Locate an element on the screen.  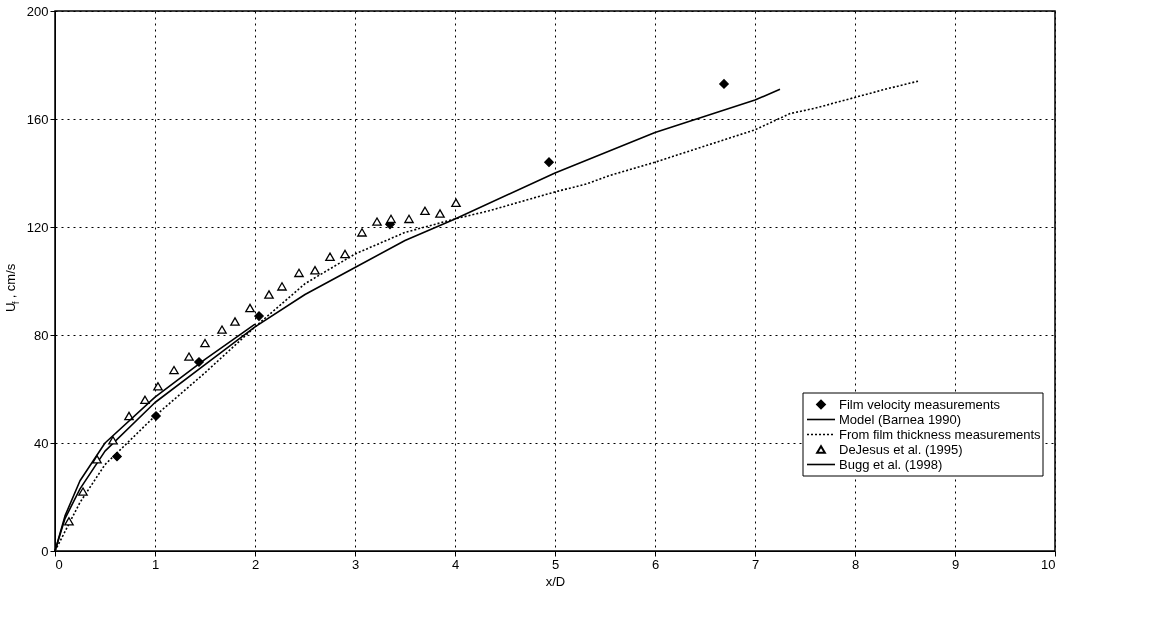
y-tick-label: 0 is located at coordinates (45, 551).